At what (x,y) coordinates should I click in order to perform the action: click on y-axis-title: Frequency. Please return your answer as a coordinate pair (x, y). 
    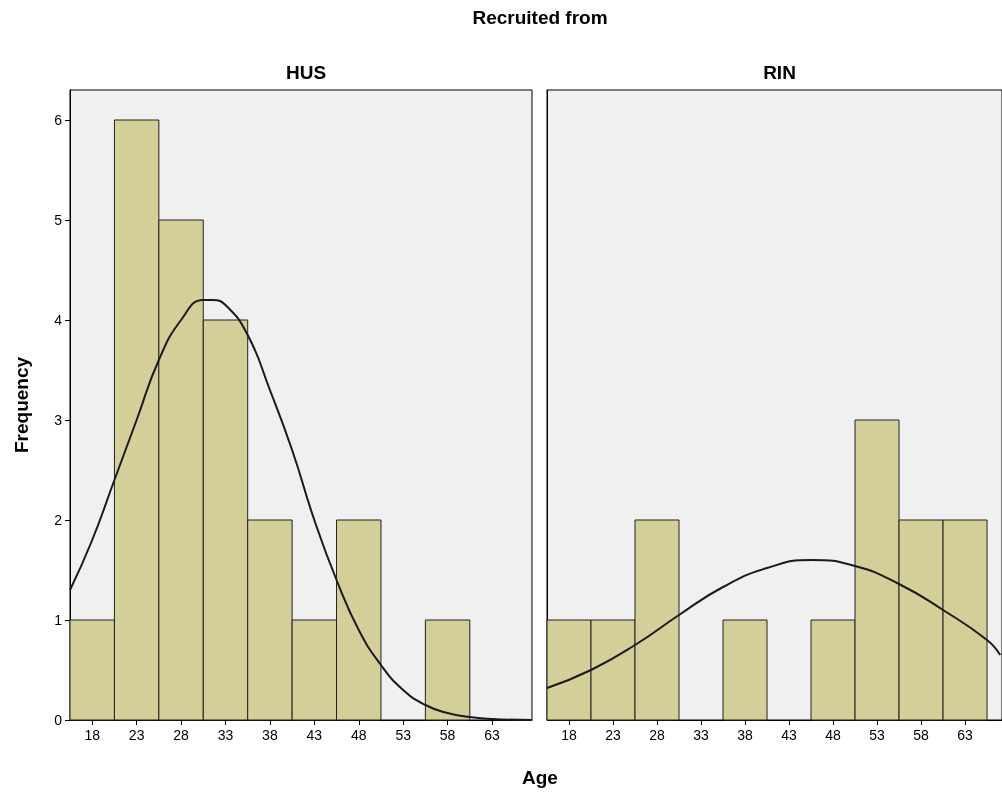
    Looking at the image, I should click on (22, 405).